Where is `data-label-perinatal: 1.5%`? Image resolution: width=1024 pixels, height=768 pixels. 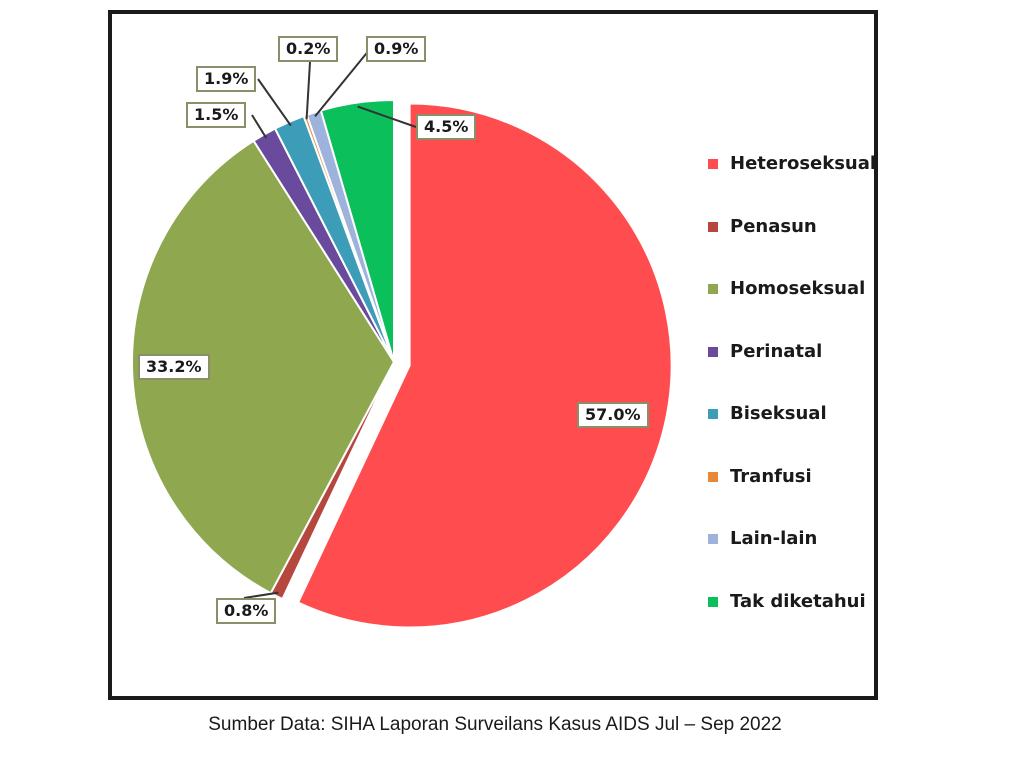
data-label-perinatal: 1.5% is located at coordinates (216, 115).